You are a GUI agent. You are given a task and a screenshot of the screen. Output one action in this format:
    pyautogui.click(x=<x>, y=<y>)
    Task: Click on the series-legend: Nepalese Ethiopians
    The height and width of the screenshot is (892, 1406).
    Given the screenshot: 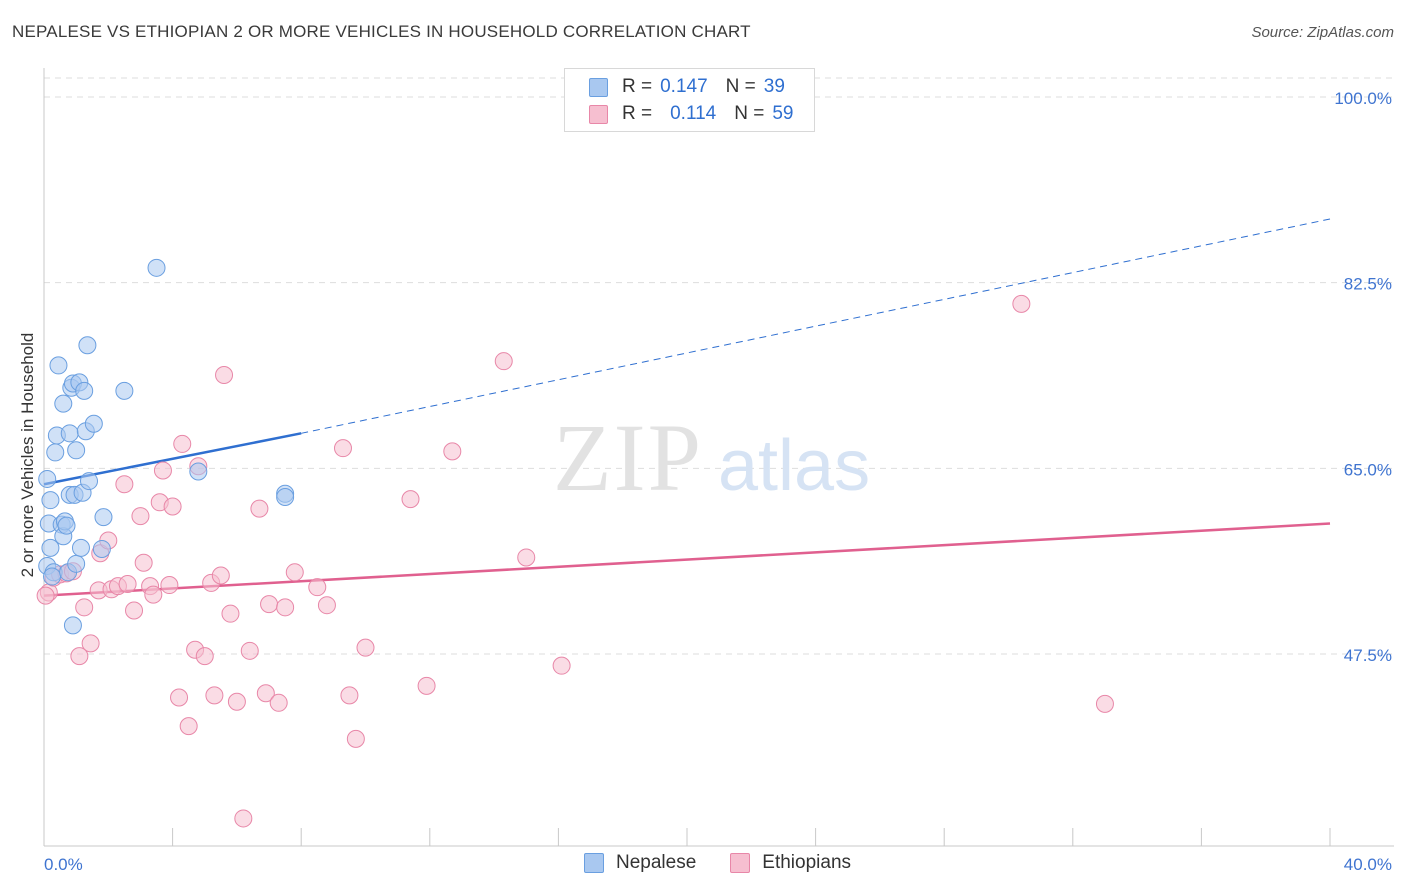 What is the action you would take?
    pyautogui.click(x=734, y=863)
    